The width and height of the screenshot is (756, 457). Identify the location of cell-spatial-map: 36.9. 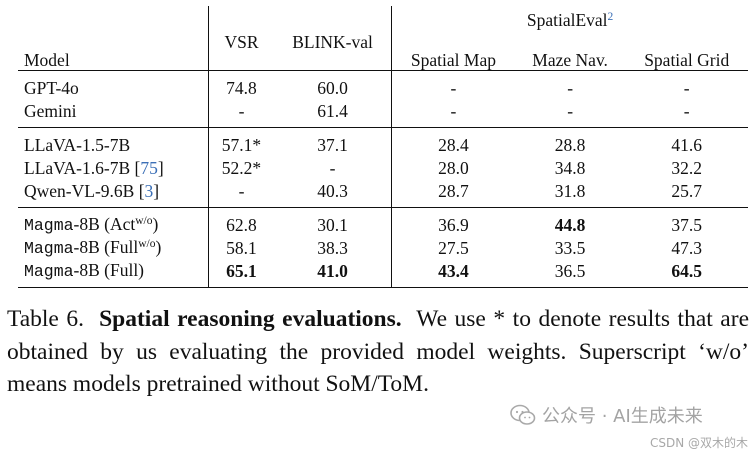
(453, 224).